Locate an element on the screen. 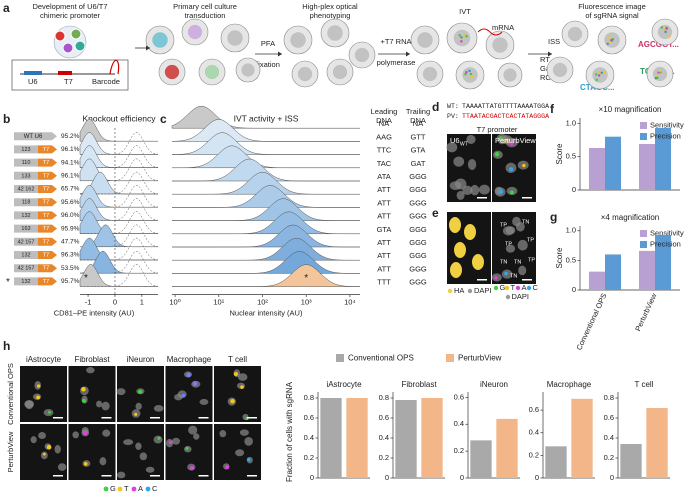 This screenshot has height=496, width=685. leading-dna: TTT is located at coordinates (384, 282).